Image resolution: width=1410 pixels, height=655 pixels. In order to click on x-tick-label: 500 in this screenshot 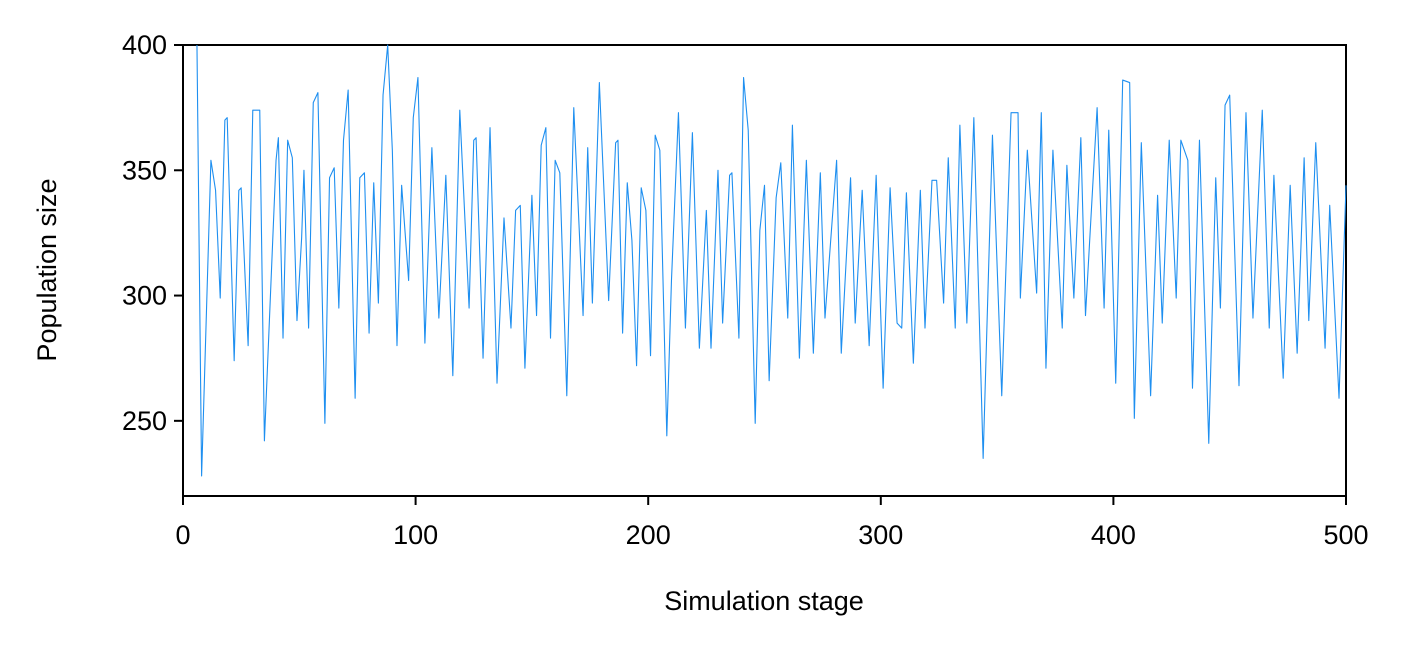, I will do `click(1345, 535)`.